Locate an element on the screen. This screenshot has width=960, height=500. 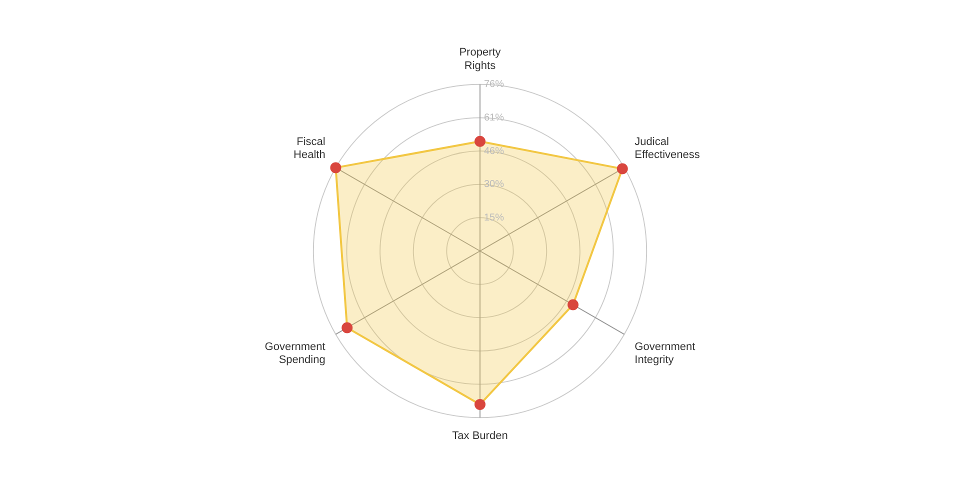
y-tick-label: 76% is located at coordinates (494, 84).